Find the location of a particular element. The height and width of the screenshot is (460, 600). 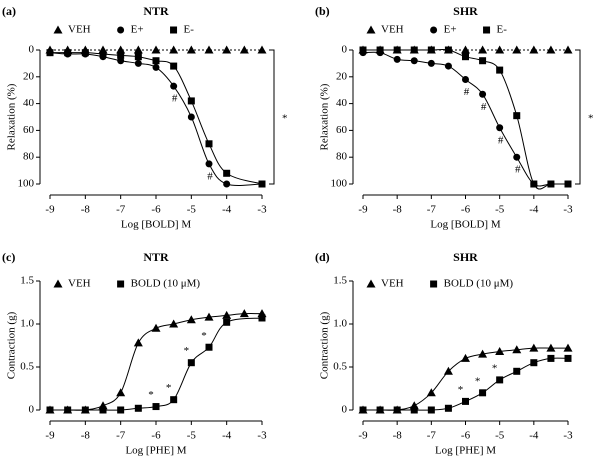

y-tick-label: 1.5 is located at coordinates (340, 281).